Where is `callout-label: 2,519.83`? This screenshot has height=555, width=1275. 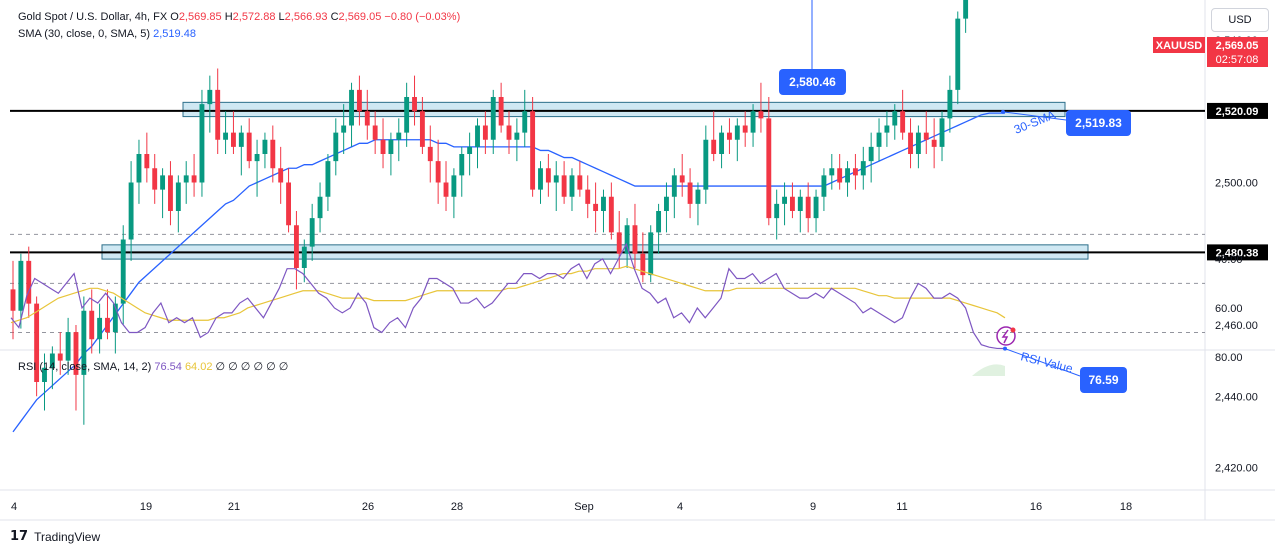 callout-label: 2,519.83 is located at coordinates (1098, 123).